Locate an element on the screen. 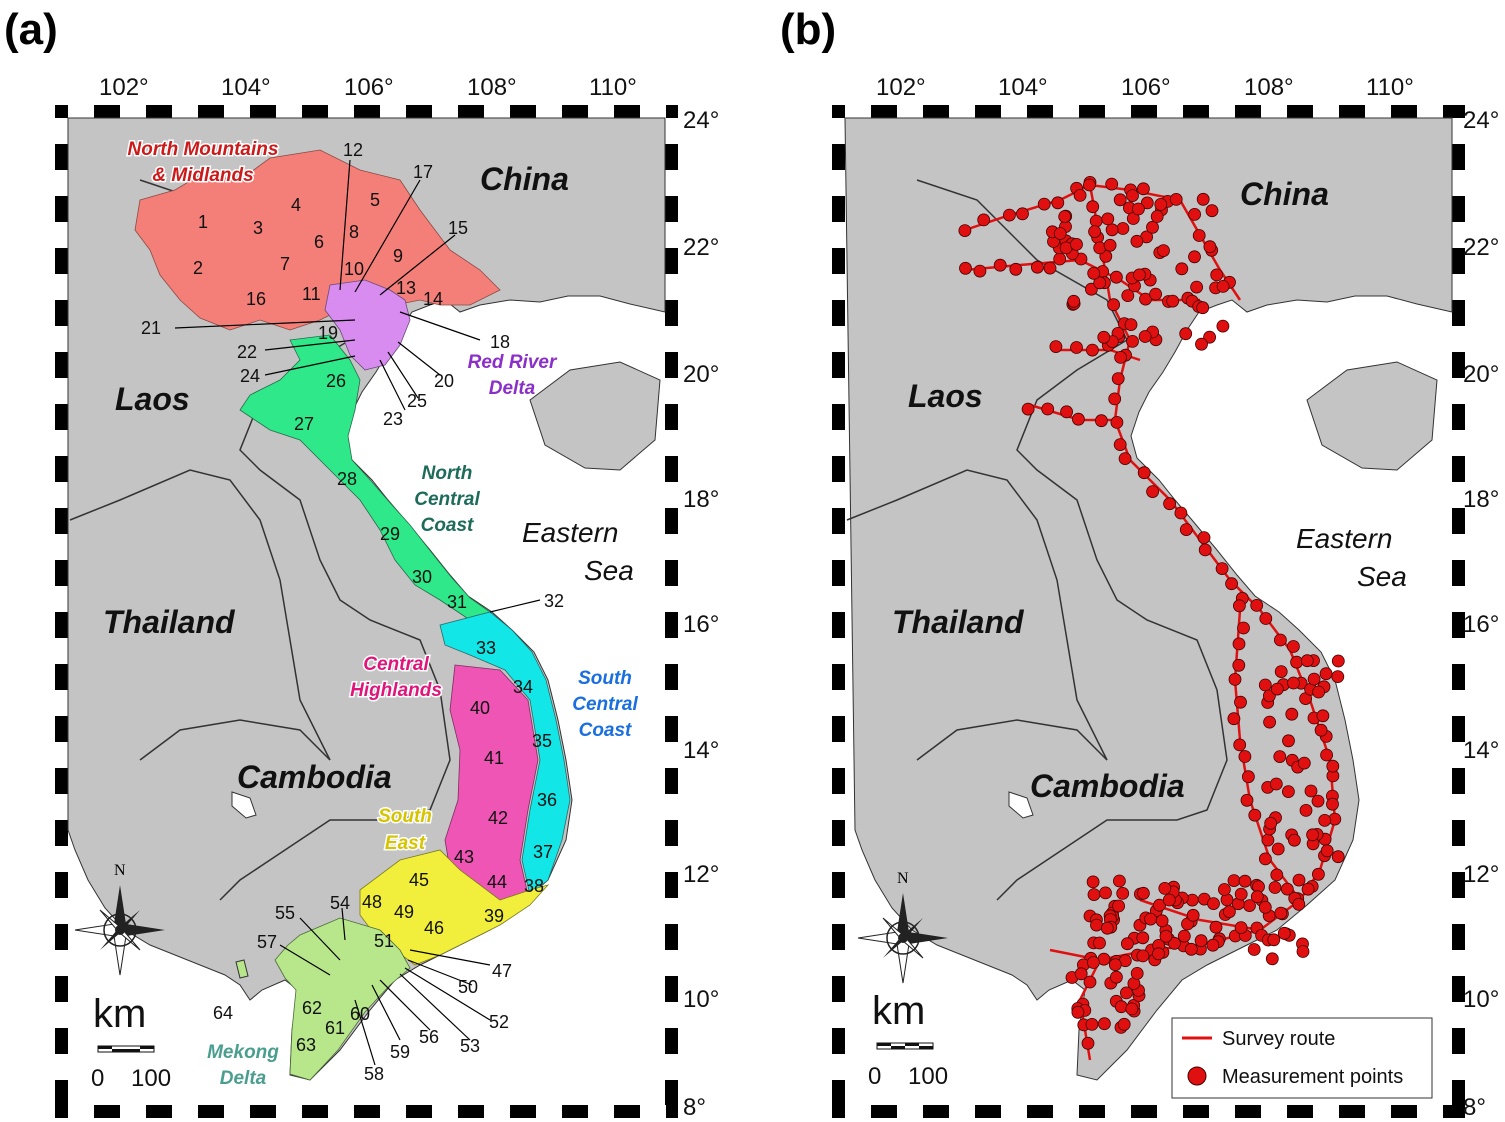 Image resolution: width=1505 pixels, height=1122 pixels. province-number-47: 47 is located at coordinates (502, 971).